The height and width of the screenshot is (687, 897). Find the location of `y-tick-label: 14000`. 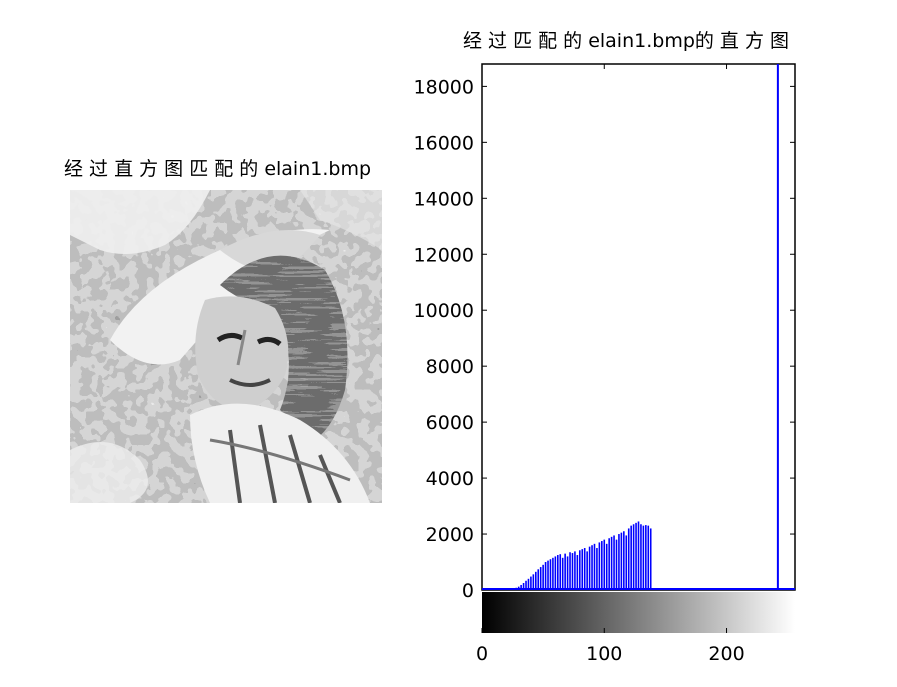

y-tick-label: 14000 is located at coordinates (444, 199).